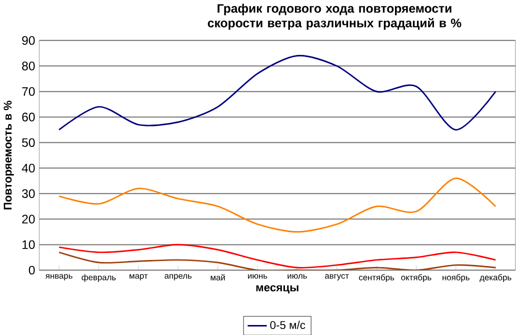 The width and height of the screenshot is (516, 335). I want to click on legend-label: 0-5 м/с, so click(288, 324).